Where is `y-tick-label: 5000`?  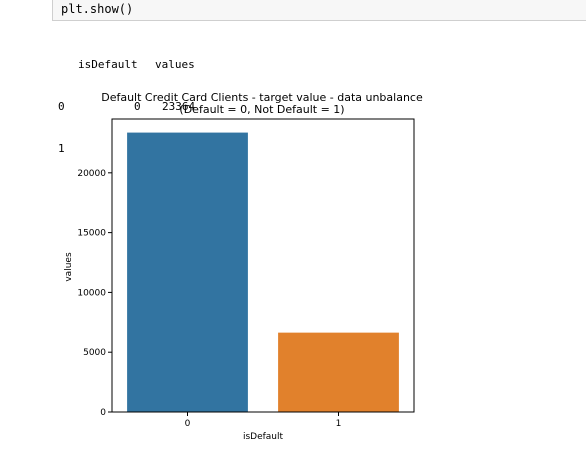 y-tick-label: 5000 is located at coordinates (94, 353).